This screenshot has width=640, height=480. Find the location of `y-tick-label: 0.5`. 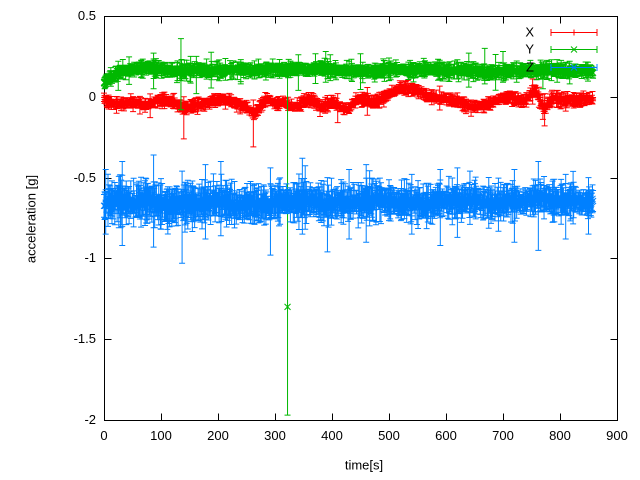

y-tick-label: 0.5 is located at coordinates (86, 15).